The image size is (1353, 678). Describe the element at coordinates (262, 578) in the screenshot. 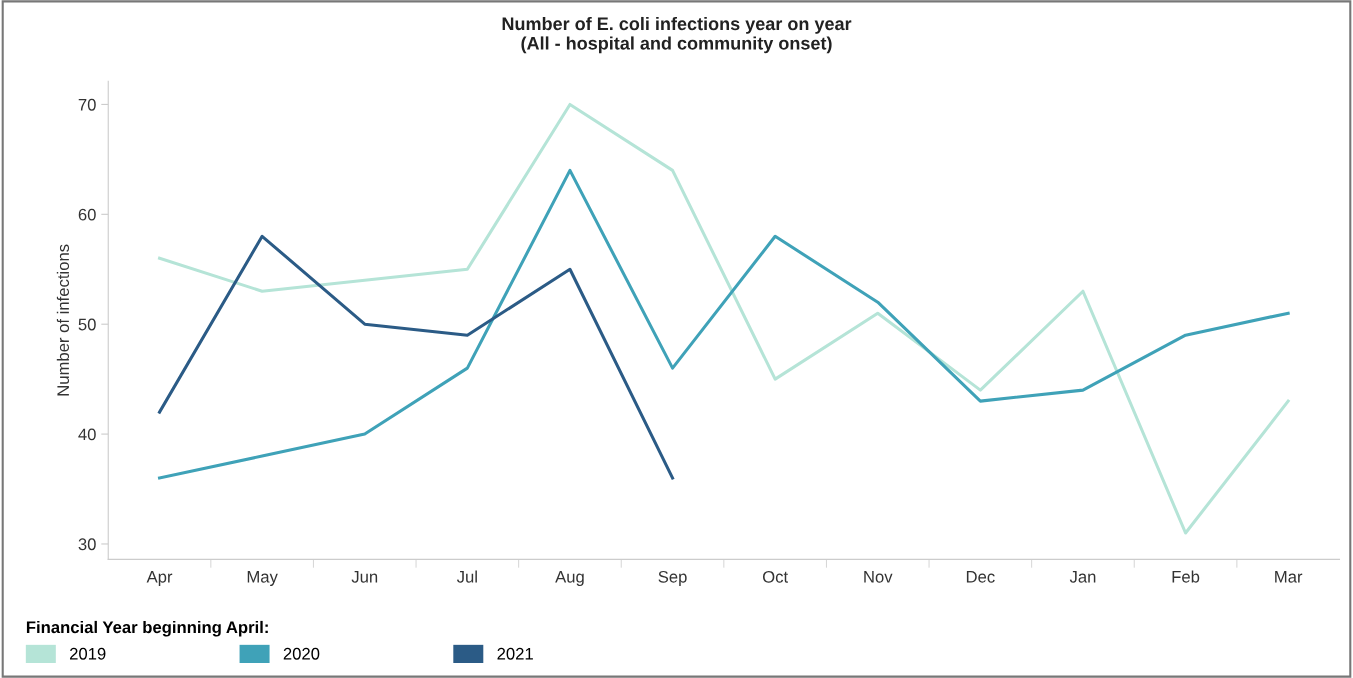

I see `x-tick-label: May` at that location.